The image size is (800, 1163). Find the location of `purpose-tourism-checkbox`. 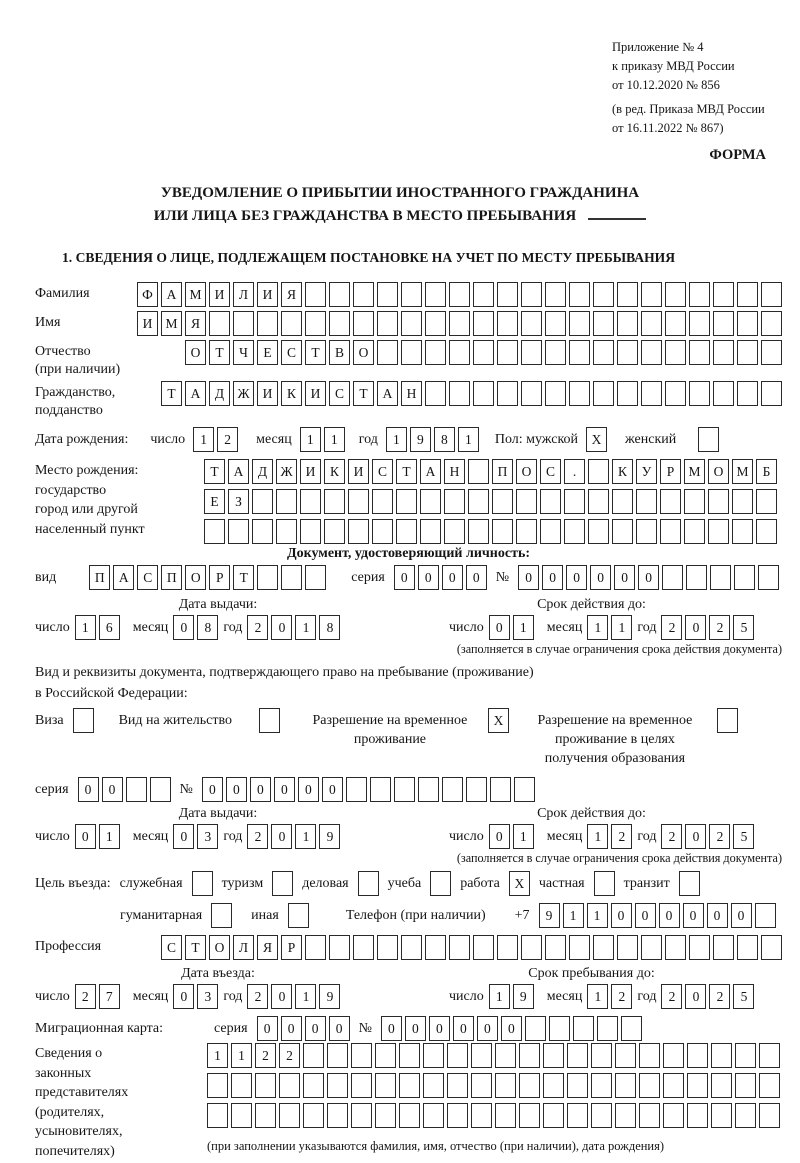

purpose-tourism-checkbox is located at coordinates (283, 883).